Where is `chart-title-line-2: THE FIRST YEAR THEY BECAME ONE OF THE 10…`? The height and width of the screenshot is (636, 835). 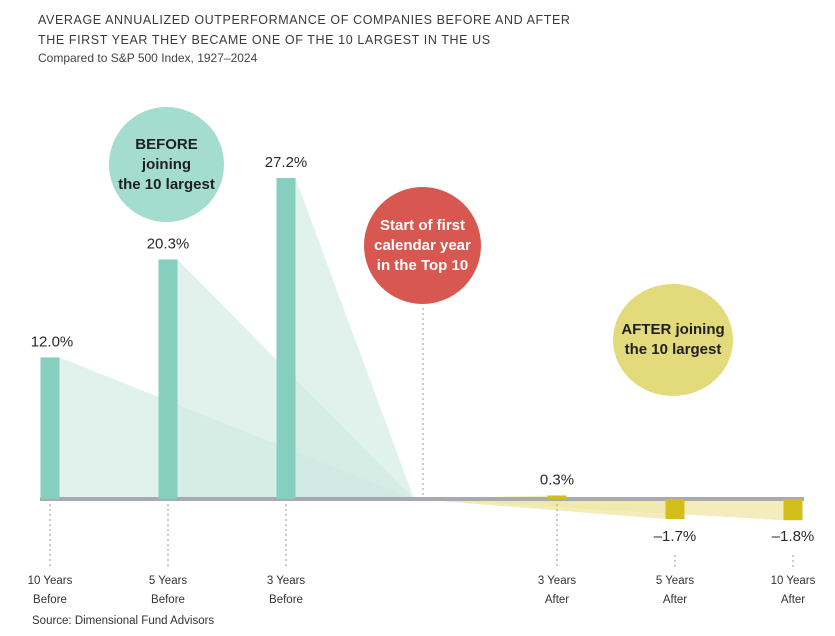
chart-title-line-2: THE FIRST YEAR THEY BECAME ONE OF THE 10… is located at coordinates (264, 40).